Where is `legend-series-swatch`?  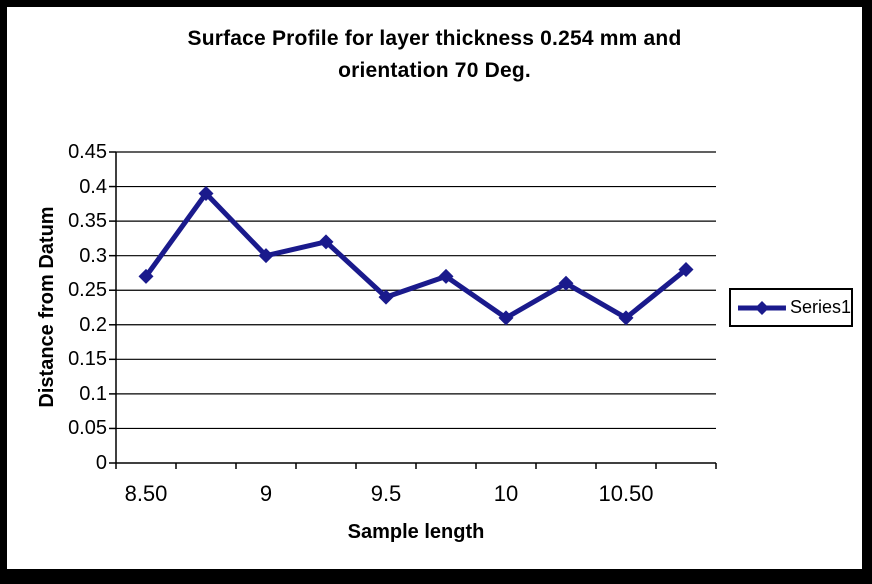 legend-series-swatch is located at coordinates (761, 307).